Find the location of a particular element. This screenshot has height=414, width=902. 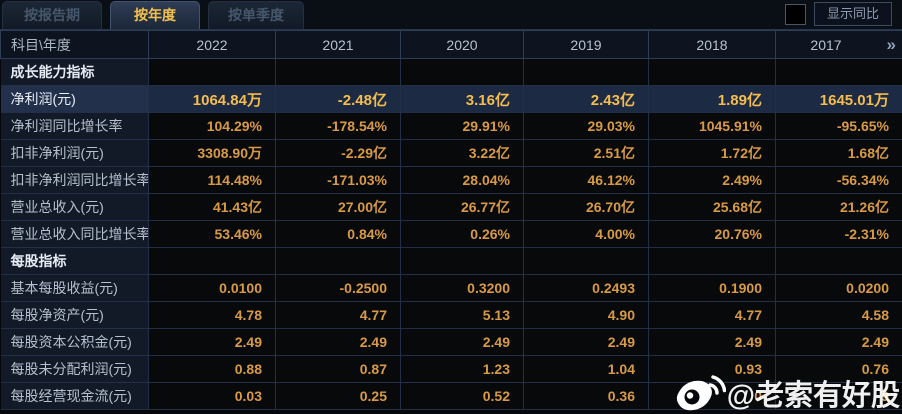

table-row: 成长能力指标 is located at coordinates (451, 72).